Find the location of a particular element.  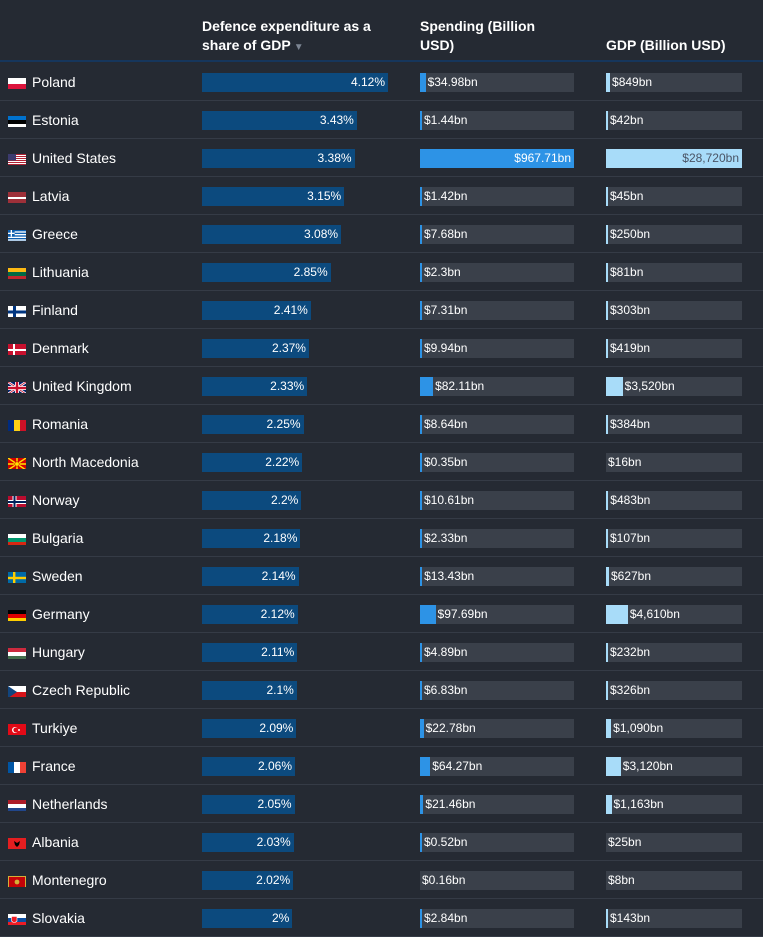

gdp-header-label: GDP (Billion USD) is located at coordinates (666, 45).